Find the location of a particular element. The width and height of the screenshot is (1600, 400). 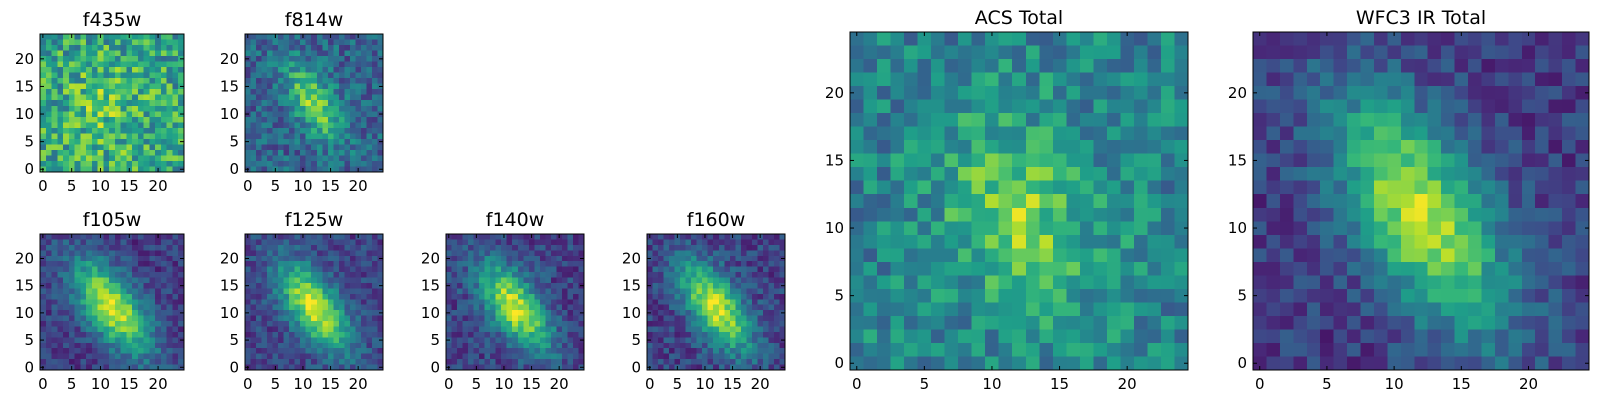

y-tick-label: 20 is located at coordinates (229, 59).